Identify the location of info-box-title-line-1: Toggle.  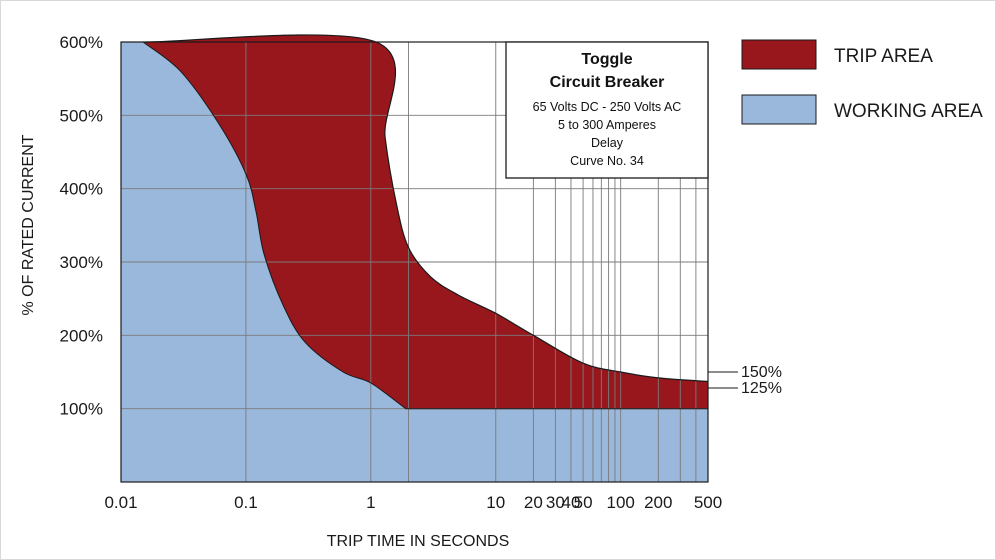
(606, 59).